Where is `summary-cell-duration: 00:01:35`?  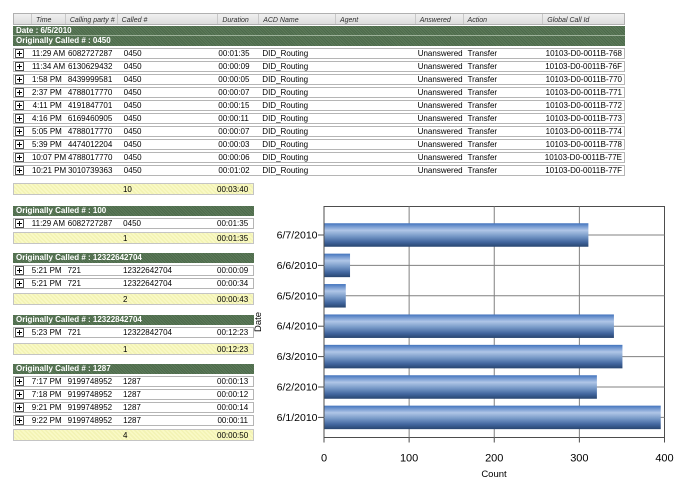
summary-cell-duration: 00:01:35 is located at coordinates (233, 238).